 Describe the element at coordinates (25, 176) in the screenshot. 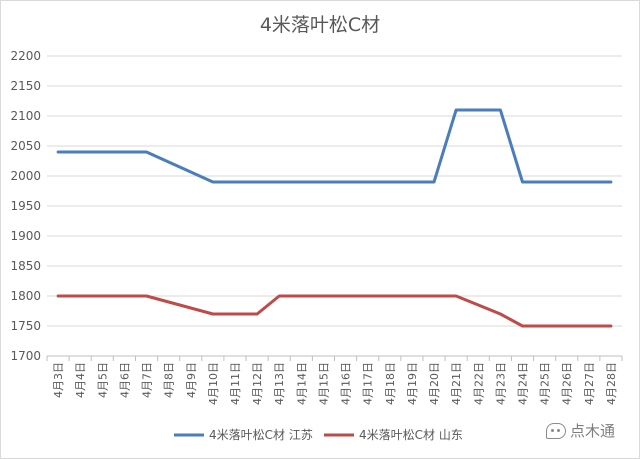

I see `y-tick-label: 2000` at that location.